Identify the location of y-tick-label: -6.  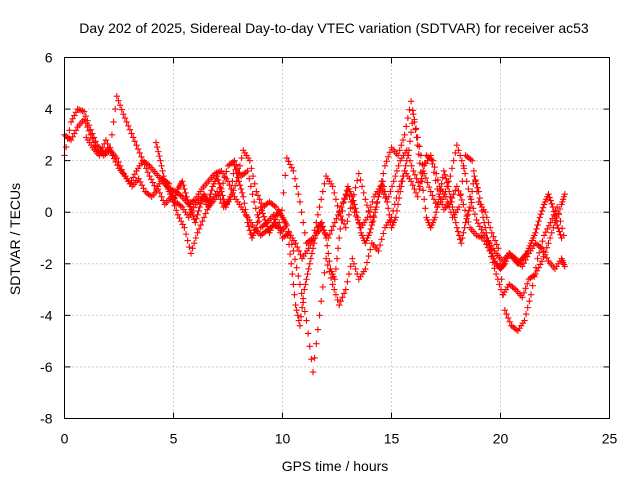
(46, 367).